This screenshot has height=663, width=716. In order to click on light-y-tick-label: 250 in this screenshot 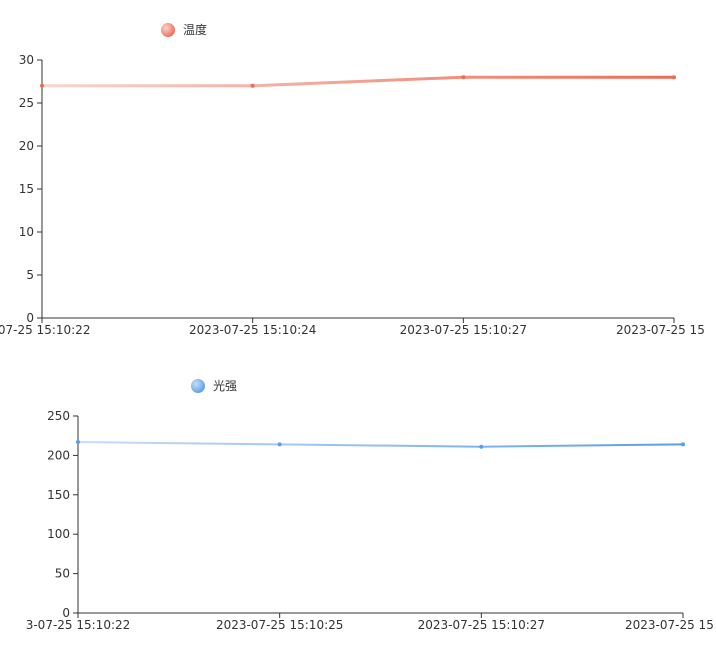, I will do `click(58, 416)`.